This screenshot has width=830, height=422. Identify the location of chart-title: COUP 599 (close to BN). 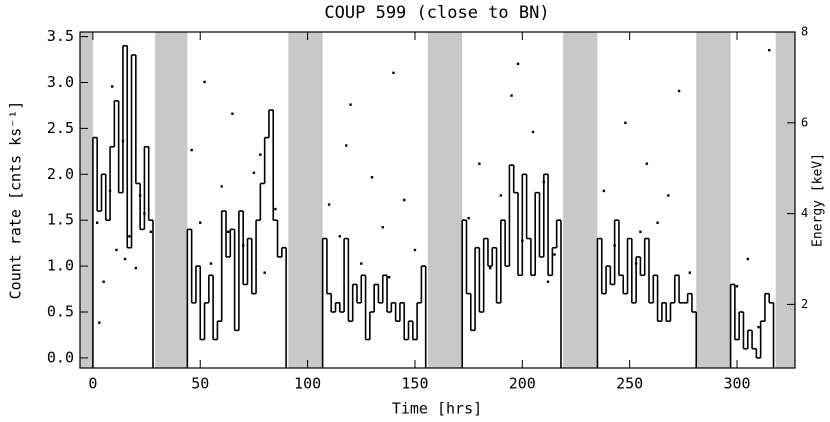
(436, 13).